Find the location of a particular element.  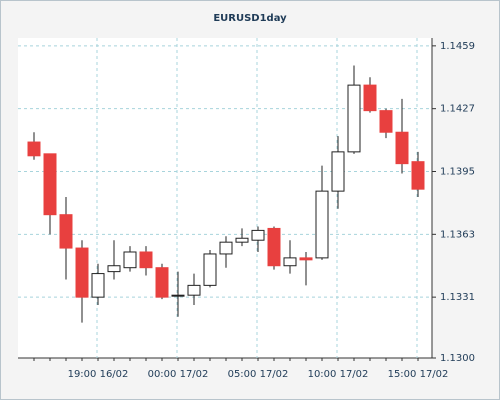

y-tick-label: 1.1459 is located at coordinates (457, 46).